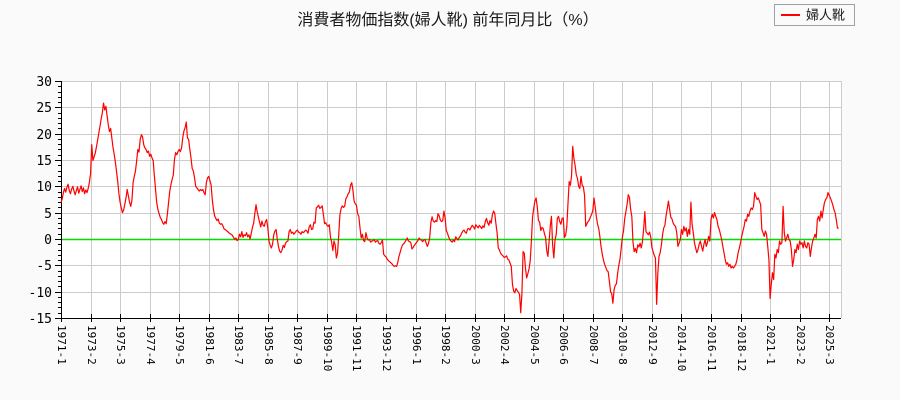  I want to click on x-tick-label: 1983-7, so click(238, 345).